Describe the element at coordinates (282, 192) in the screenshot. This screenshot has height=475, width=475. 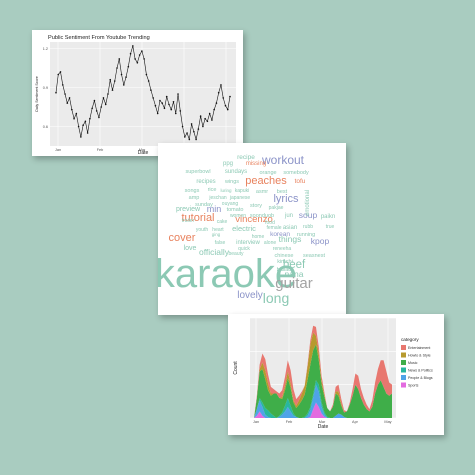
I see `wordcloud-word: best` at that location.